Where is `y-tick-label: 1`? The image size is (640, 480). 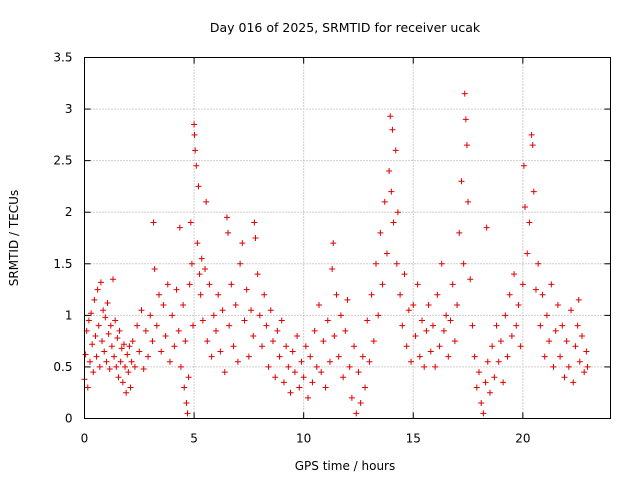 y-tick-label: 1 is located at coordinates (69, 315).